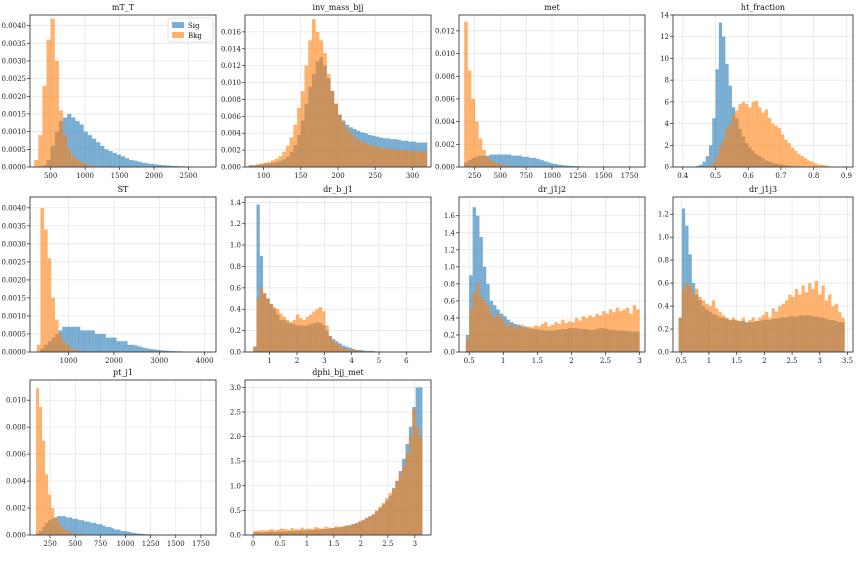  I want to click on y-tick-label: 0.4, so click(236, 310).